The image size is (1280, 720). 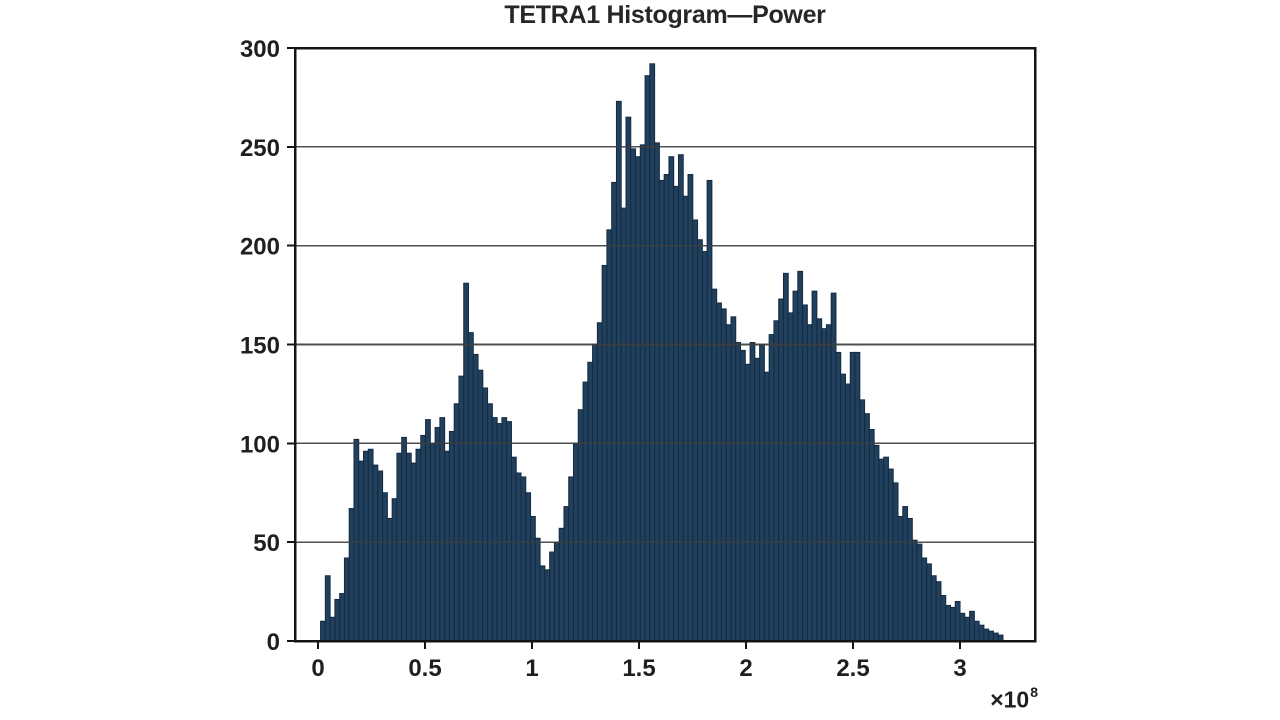 I want to click on y-tick-label: 100, so click(x=260, y=444).